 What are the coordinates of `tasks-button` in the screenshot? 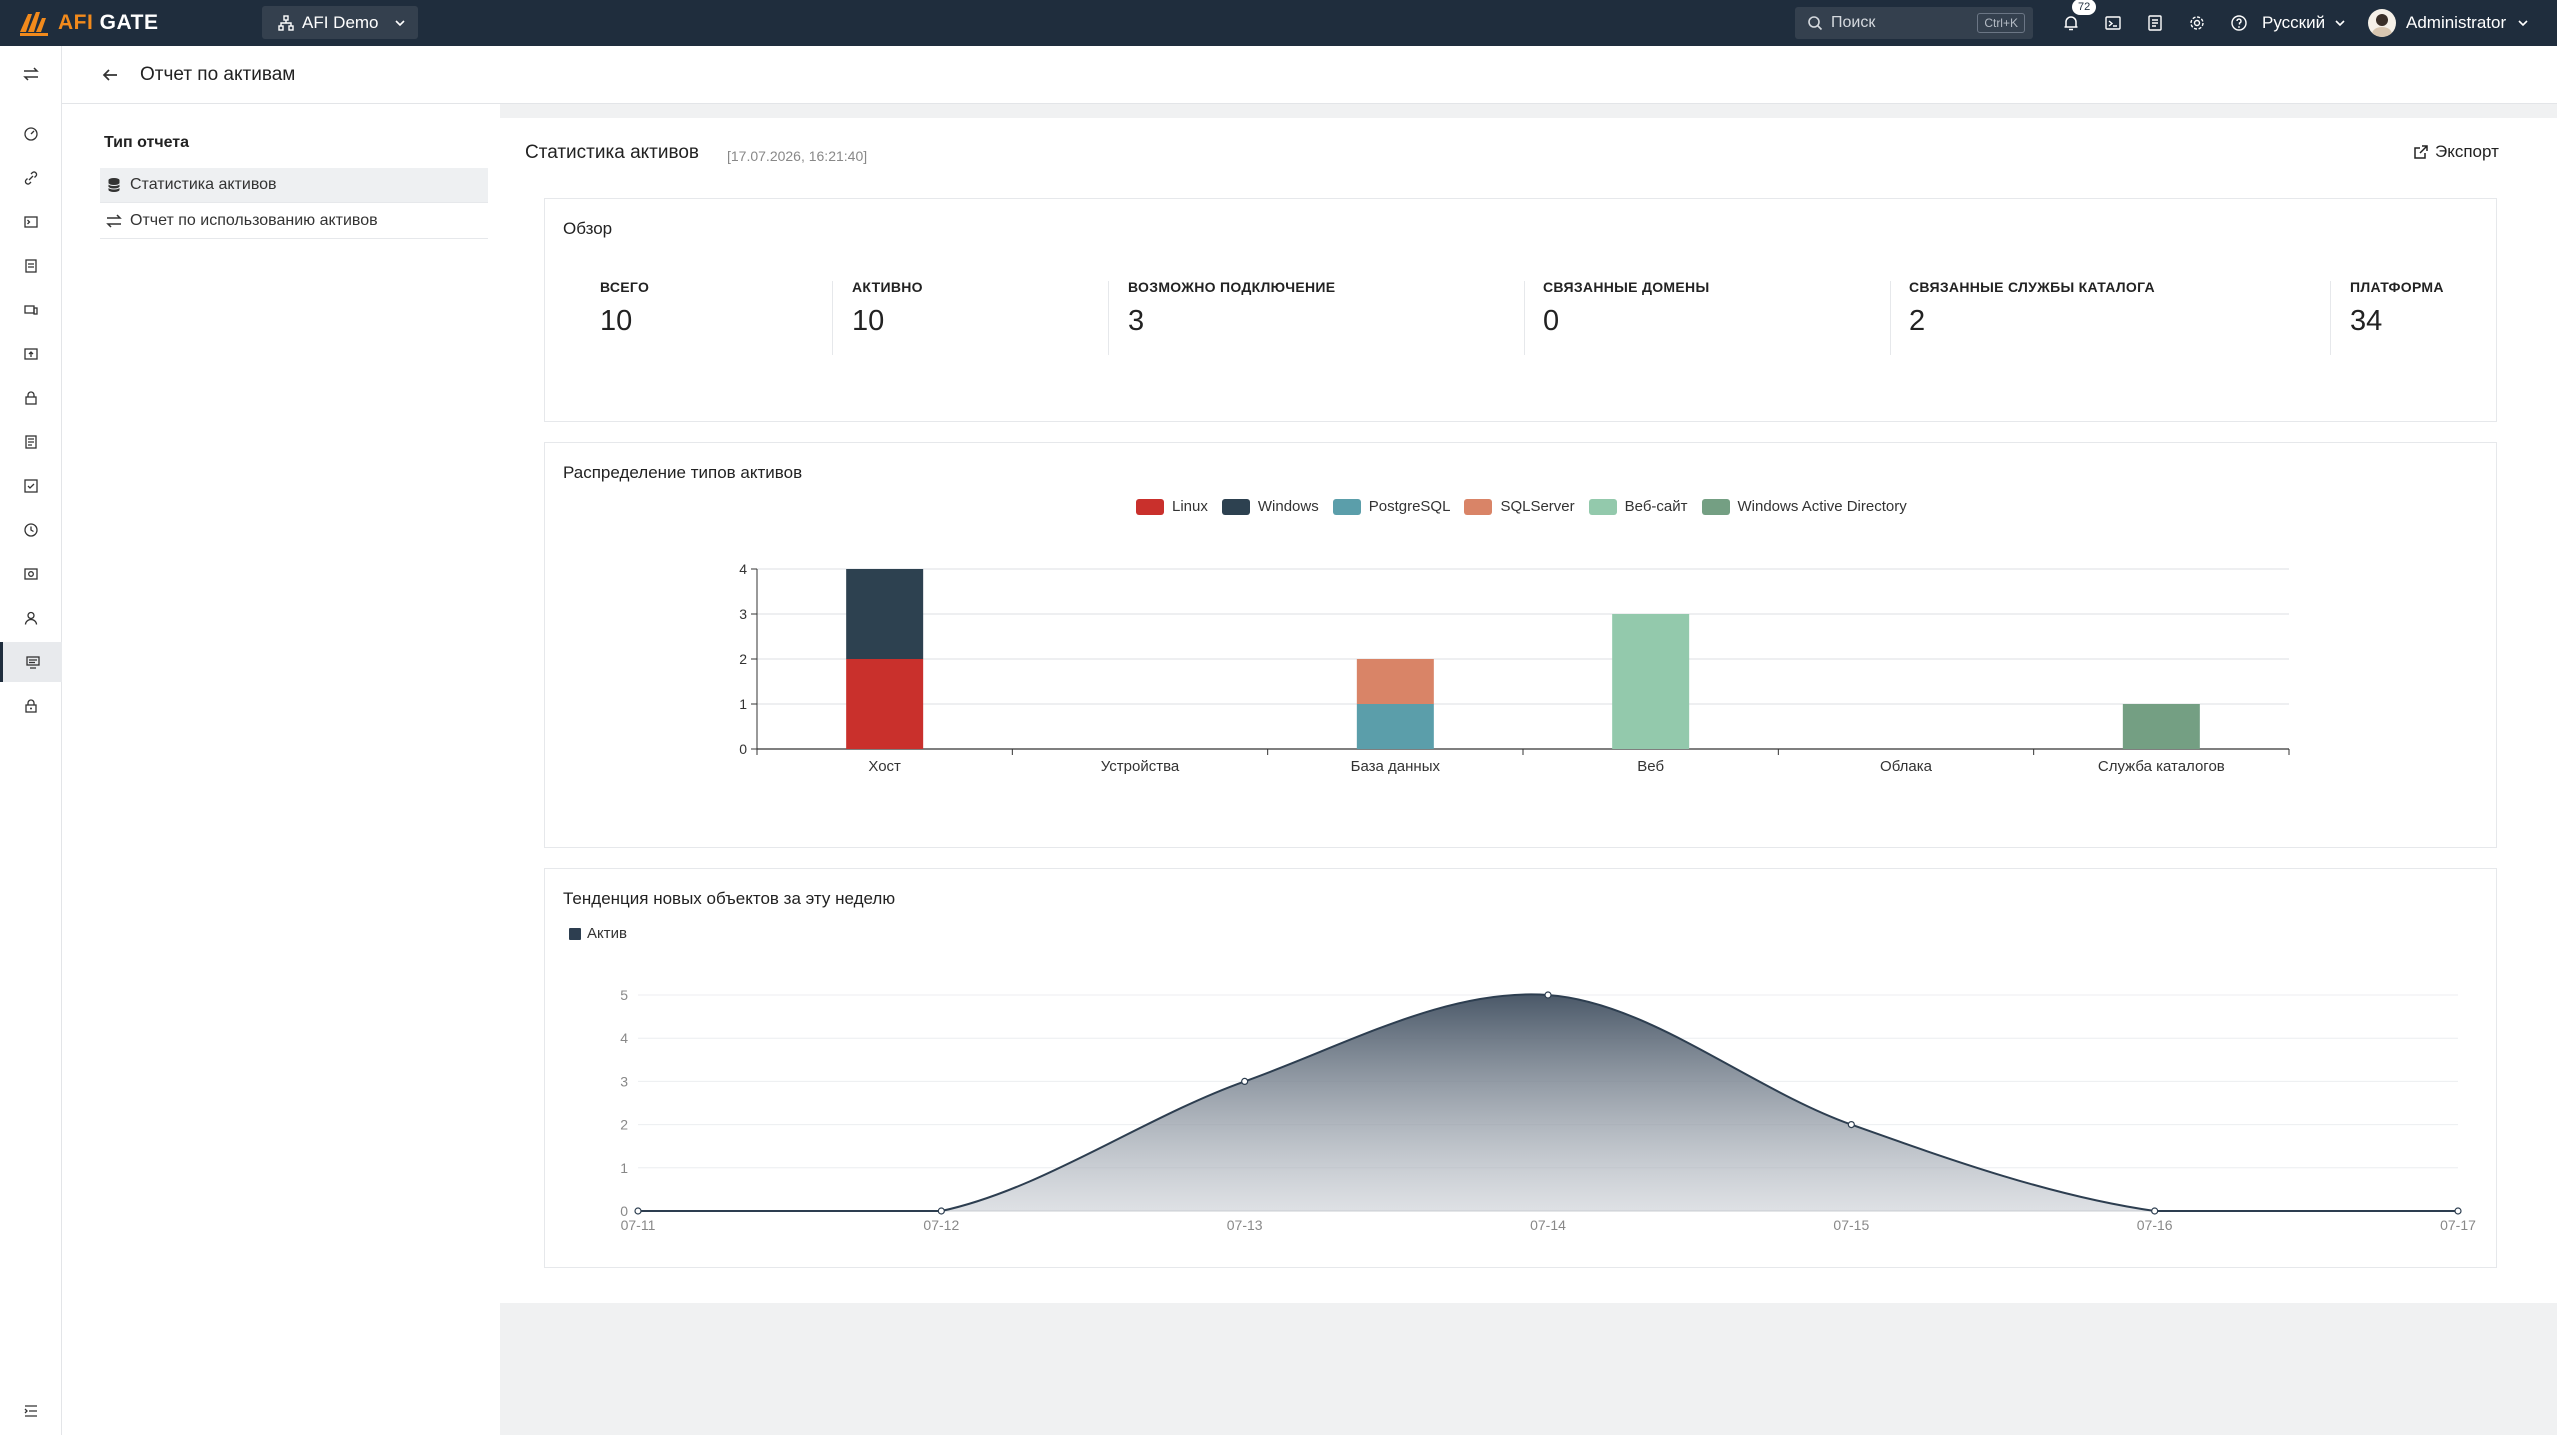 It's located at (2155, 23).